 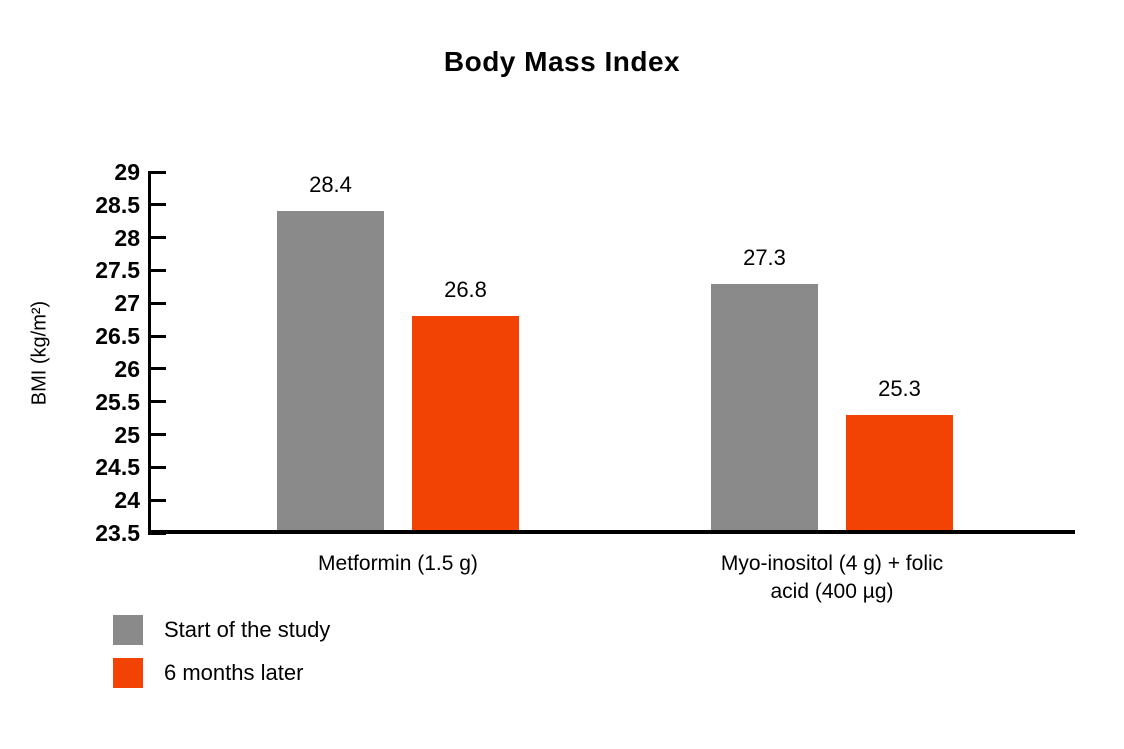 What do you see at coordinates (127, 172) in the screenshot?
I see `y-axis-tick-label: 29` at bounding box center [127, 172].